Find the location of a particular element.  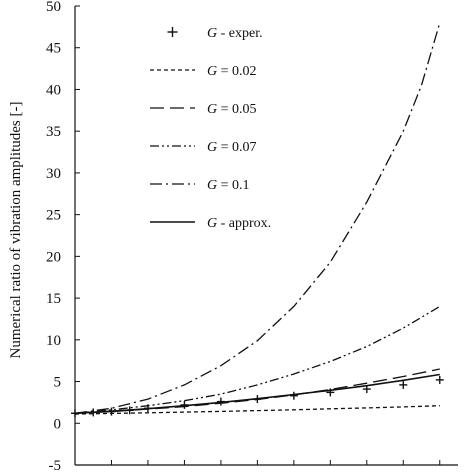

legend-item: G = 0.07 is located at coordinates (203, 147).